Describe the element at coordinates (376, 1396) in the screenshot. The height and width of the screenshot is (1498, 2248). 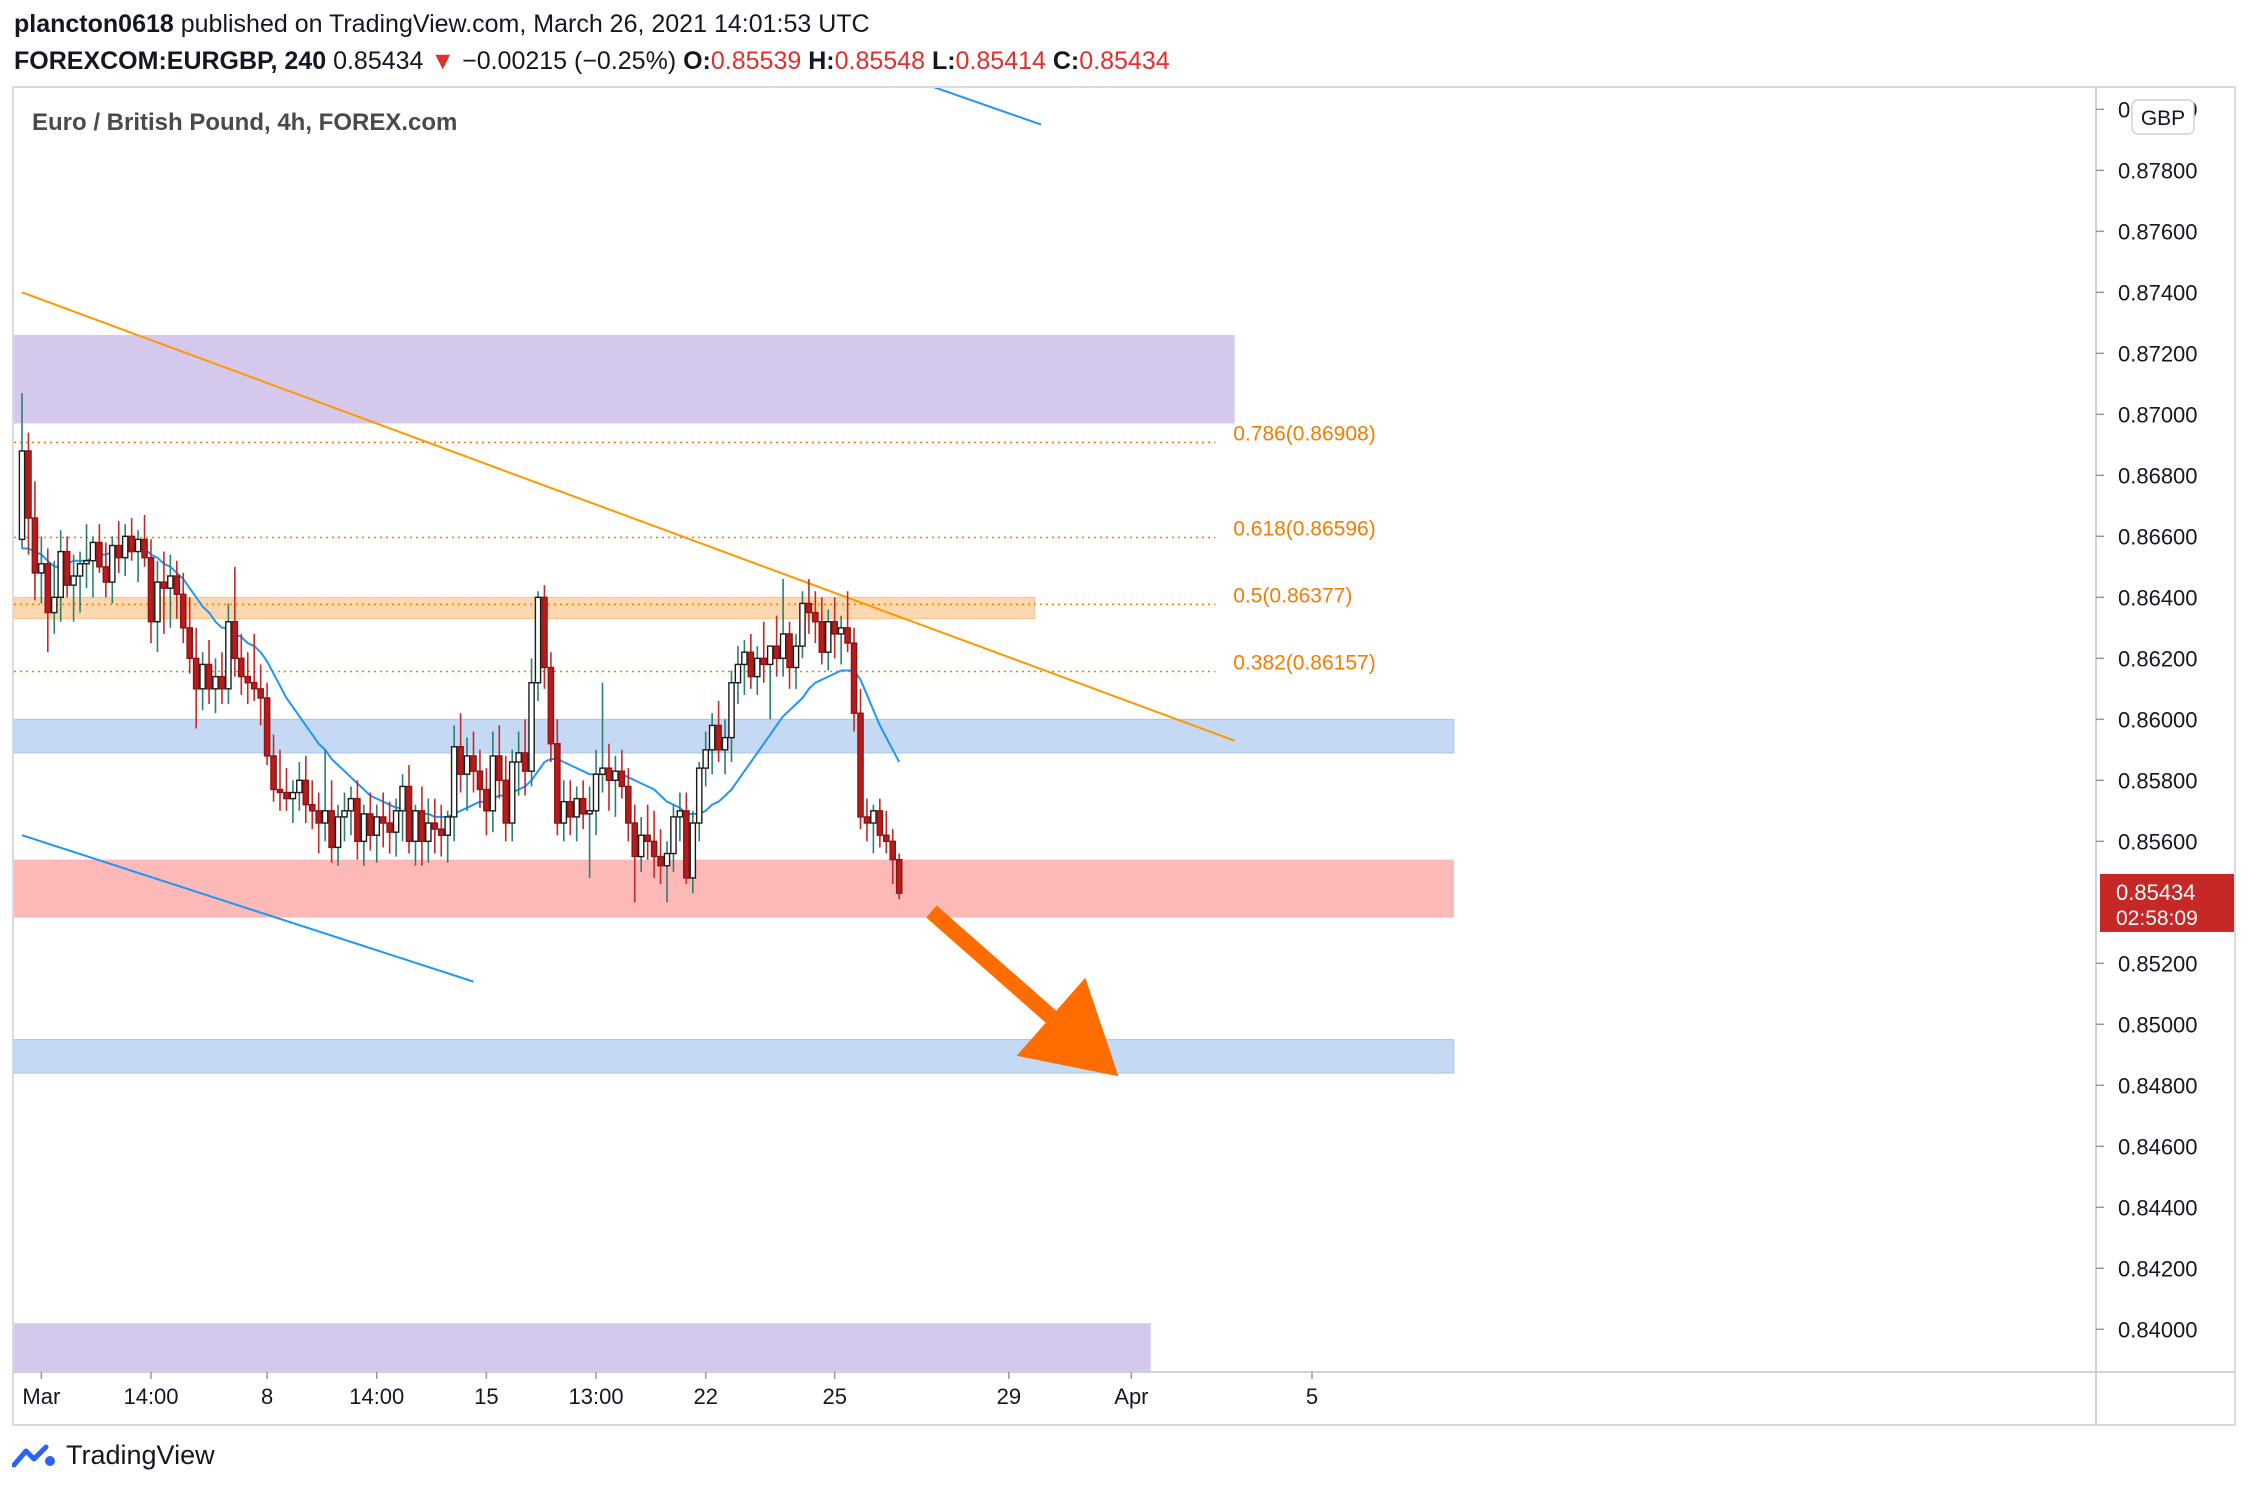
I see `time-tick-label: 14:00` at that location.